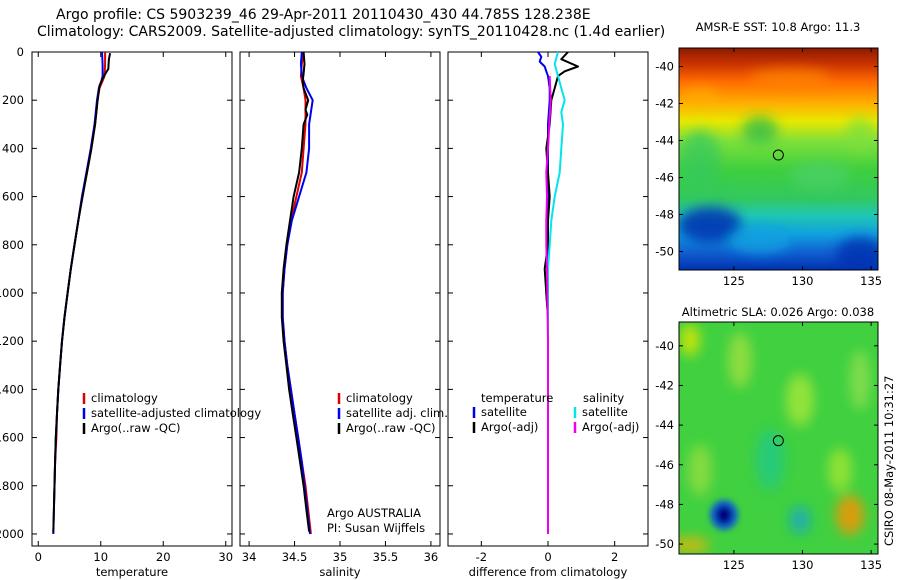 This screenshot has height=580, width=900. What do you see at coordinates (397, 413) in the screenshot?
I see `legend-item: satellite adj. clim.` at bounding box center [397, 413].